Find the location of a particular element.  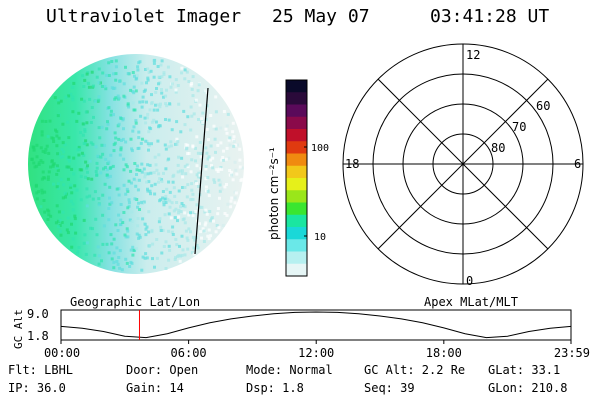

orbit-xtick-label: 00:00 is located at coordinates (62, 353).